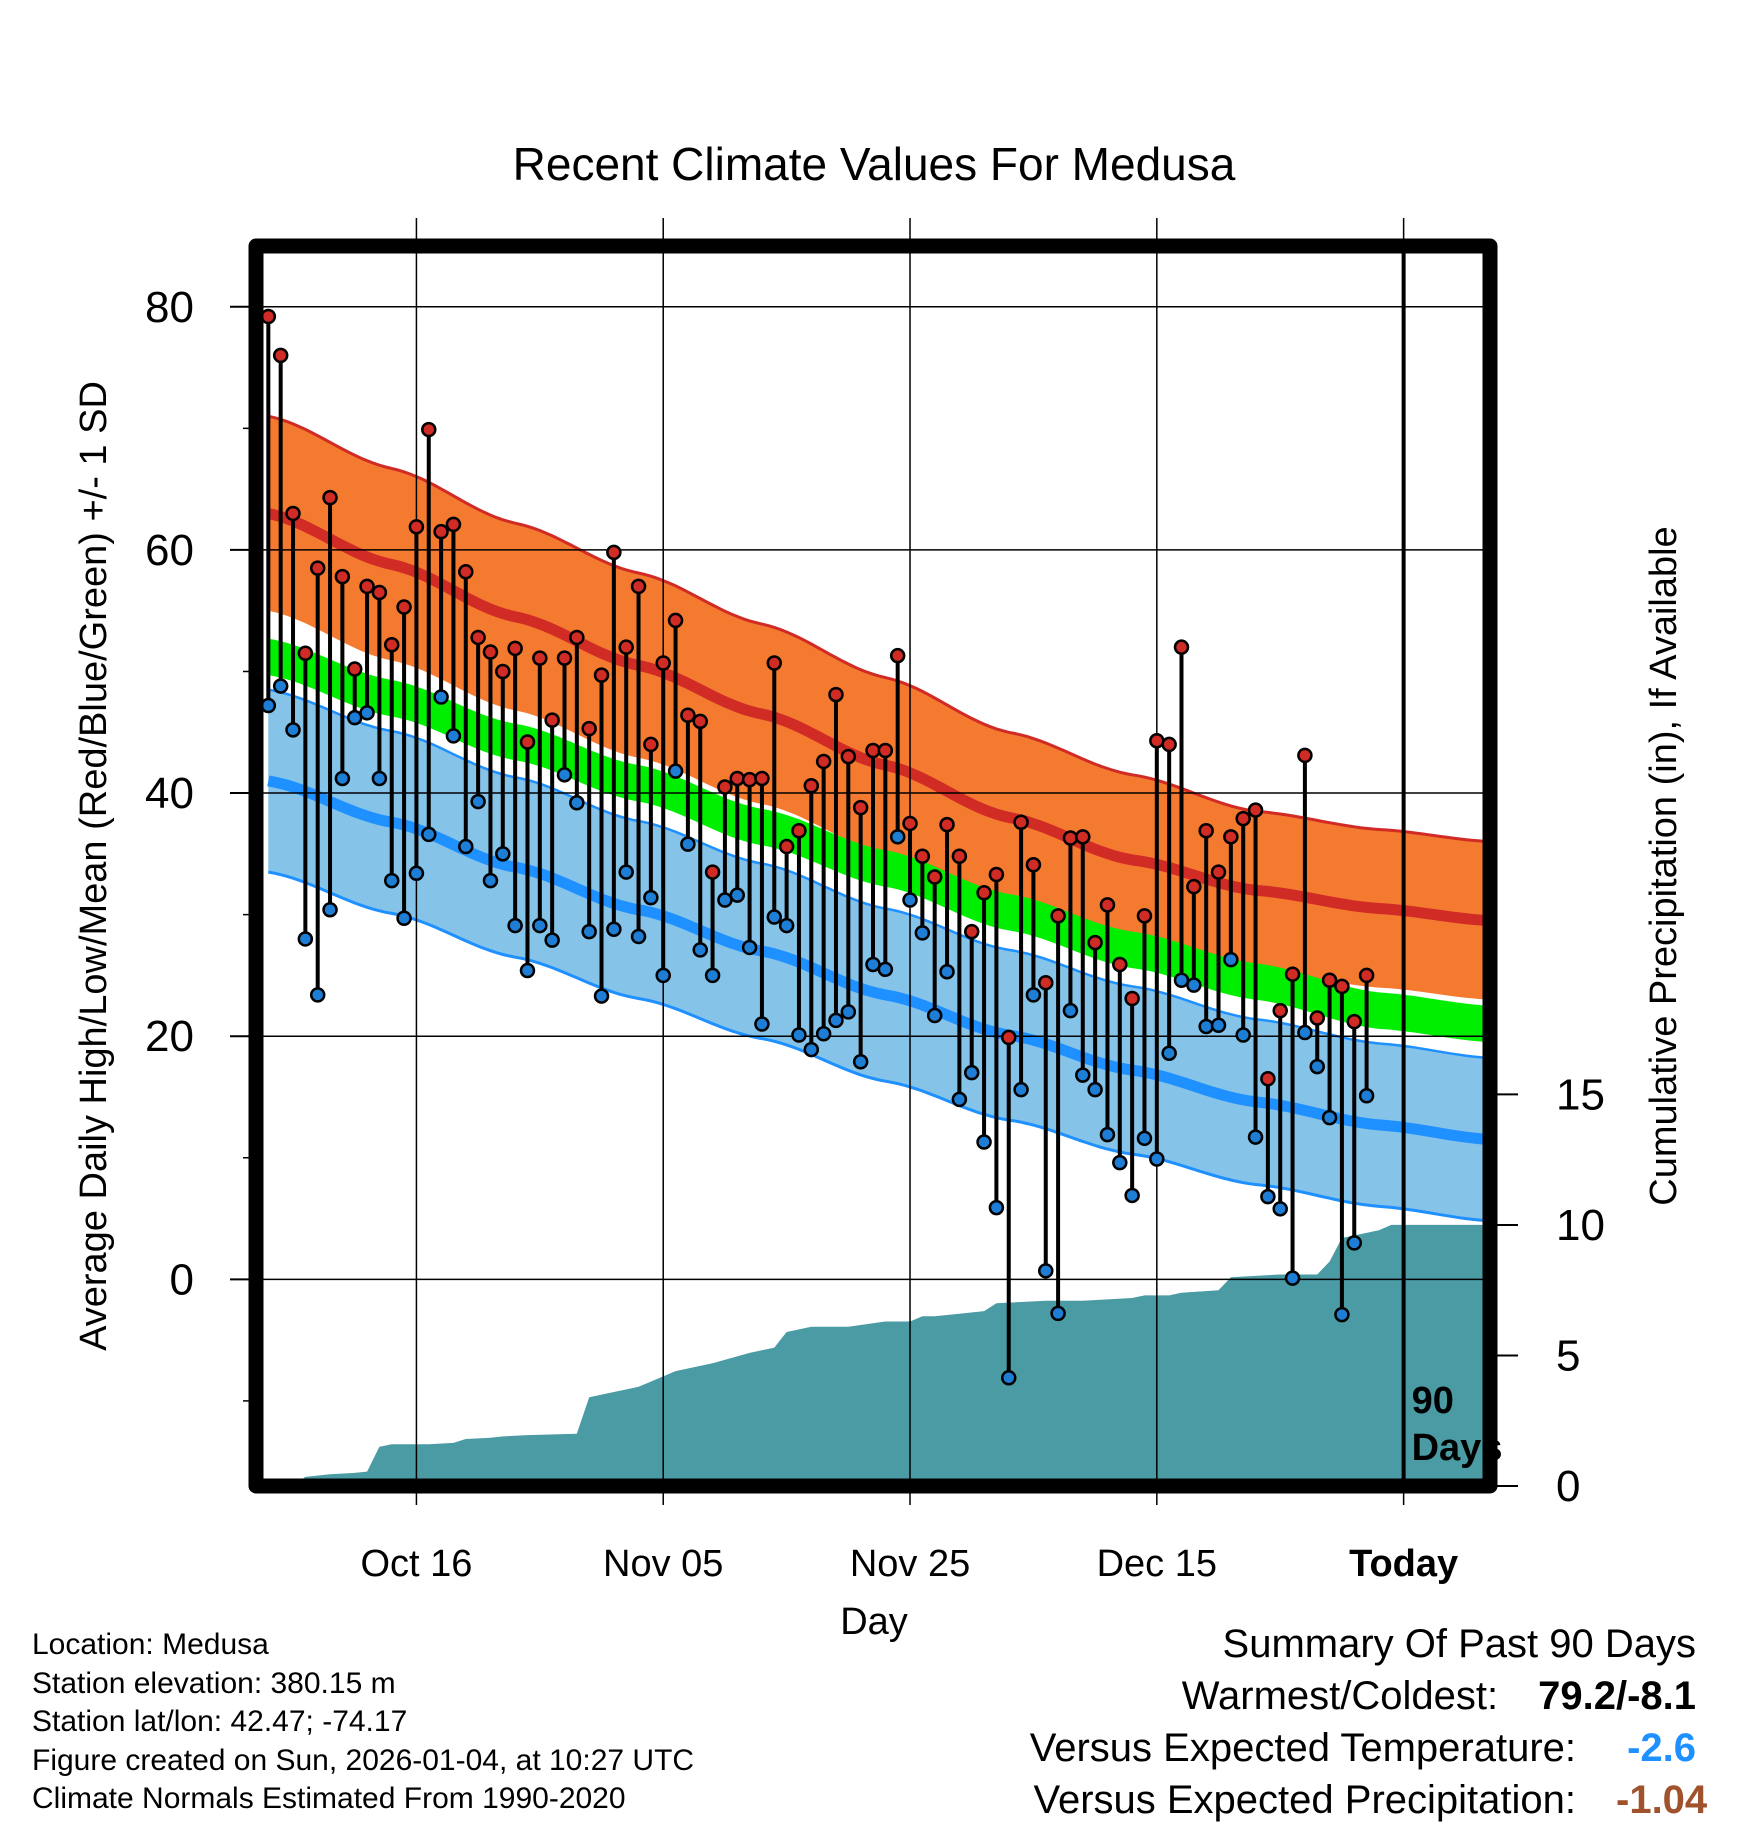  What do you see at coordinates (1617, 1696) in the screenshot?
I see `warmest-value: 79.2/-8.1` at bounding box center [1617, 1696].